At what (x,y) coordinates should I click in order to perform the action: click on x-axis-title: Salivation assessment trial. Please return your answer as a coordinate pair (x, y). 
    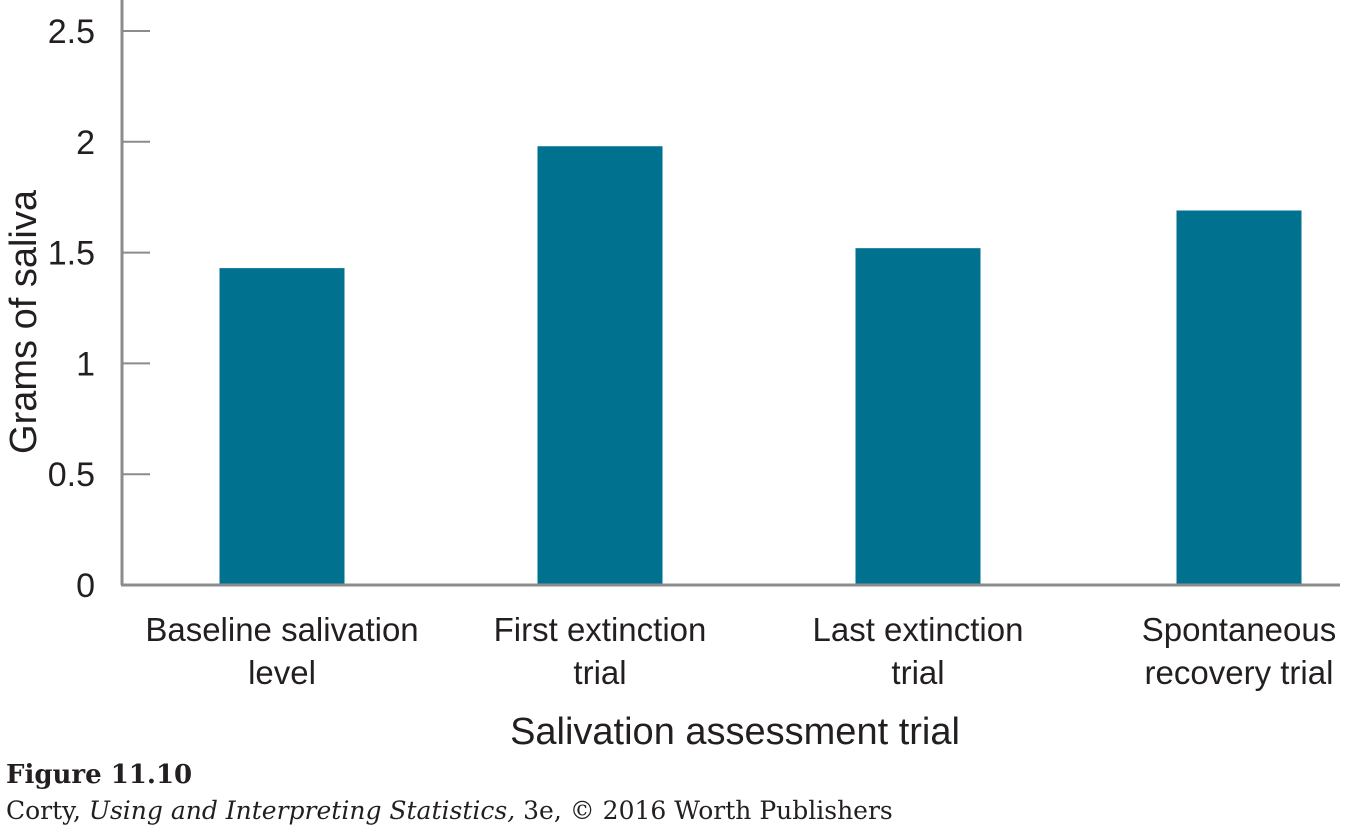
    Looking at the image, I should click on (735, 732).